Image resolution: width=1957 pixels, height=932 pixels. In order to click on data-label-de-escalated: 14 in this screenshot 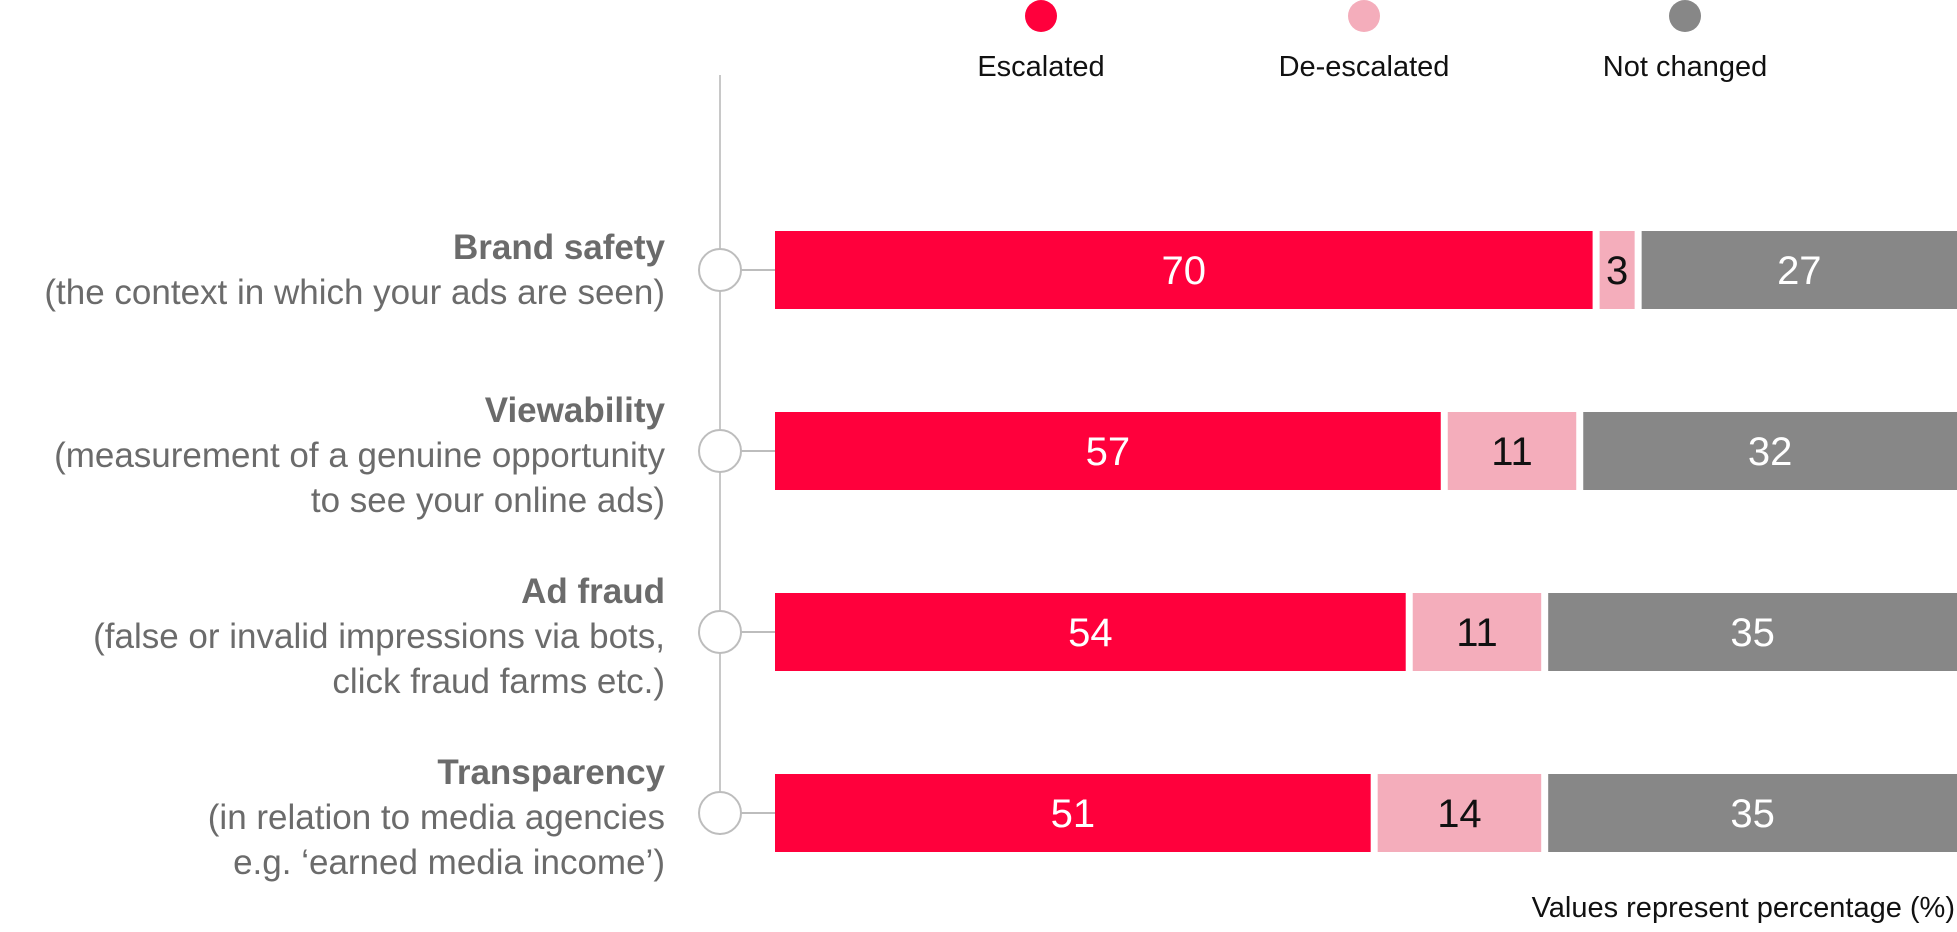, I will do `click(1459, 814)`.